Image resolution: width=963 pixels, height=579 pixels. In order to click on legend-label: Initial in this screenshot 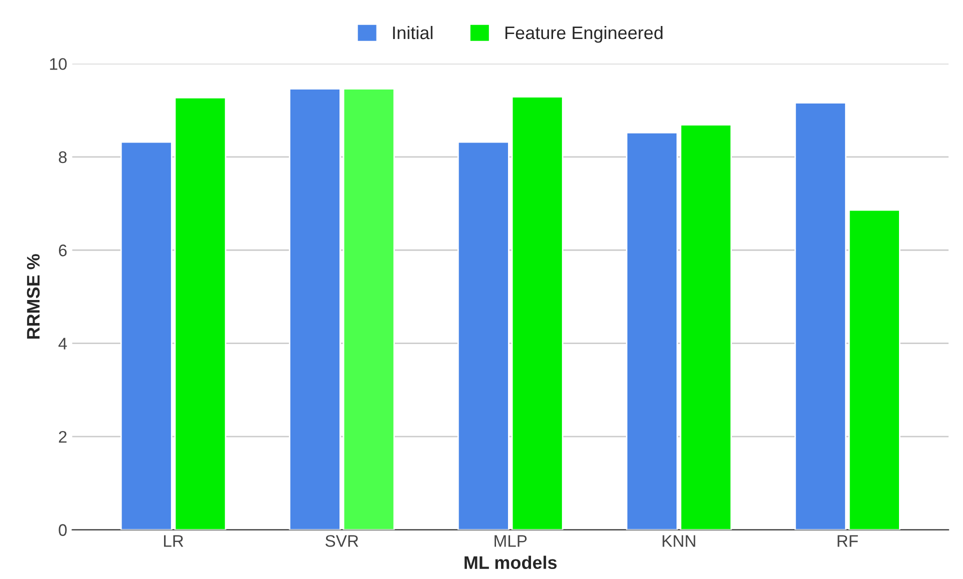, I will do `click(412, 33)`.